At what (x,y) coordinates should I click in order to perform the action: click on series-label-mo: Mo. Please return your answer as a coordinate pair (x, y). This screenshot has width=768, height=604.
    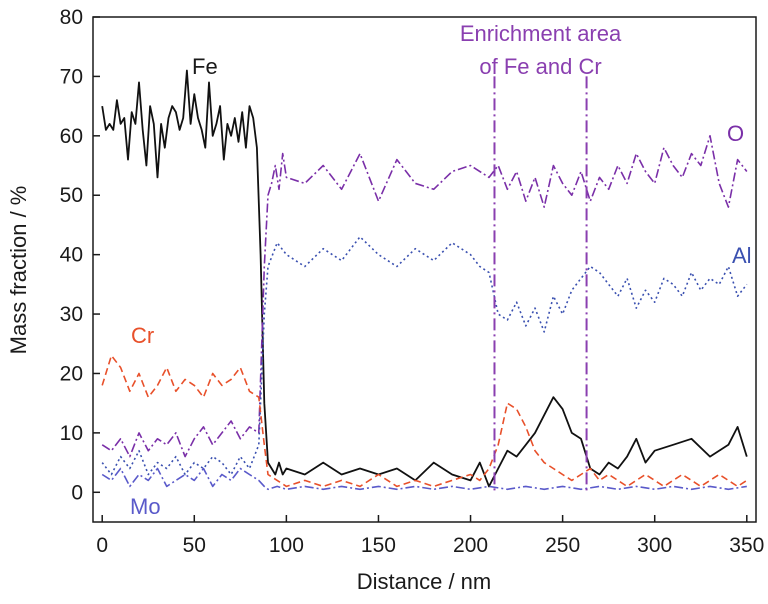
    Looking at the image, I should click on (145, 506).